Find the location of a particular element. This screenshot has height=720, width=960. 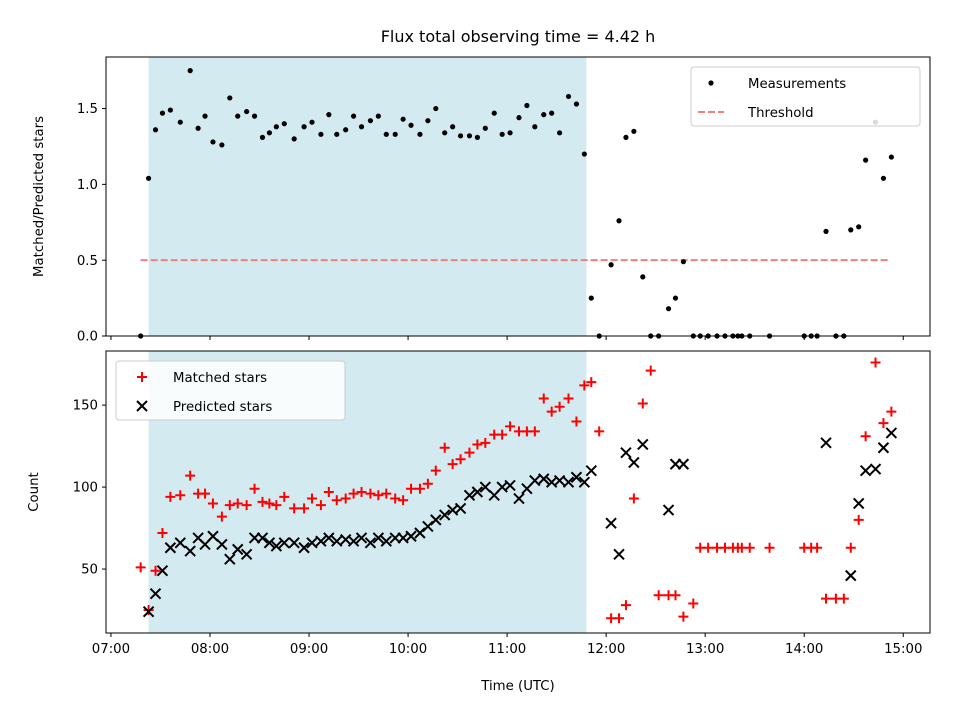

y-tick-label: 150 is located at coordinates (85, 406).